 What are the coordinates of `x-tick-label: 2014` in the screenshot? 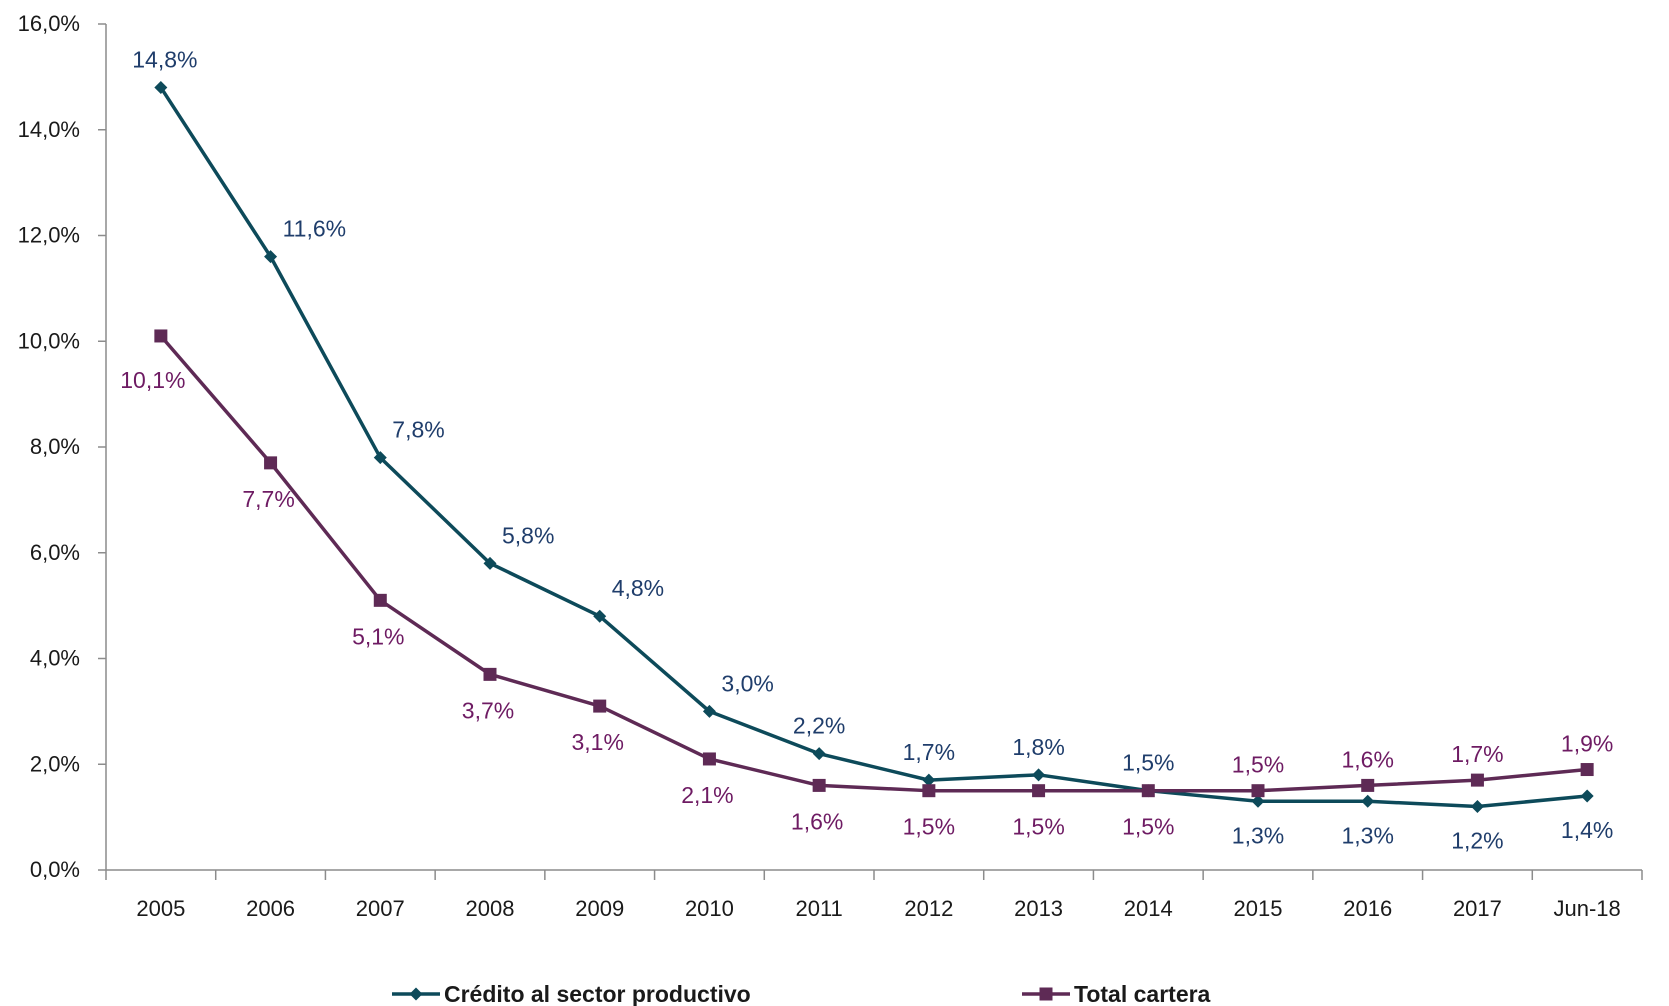 It's located at (1148, 908).